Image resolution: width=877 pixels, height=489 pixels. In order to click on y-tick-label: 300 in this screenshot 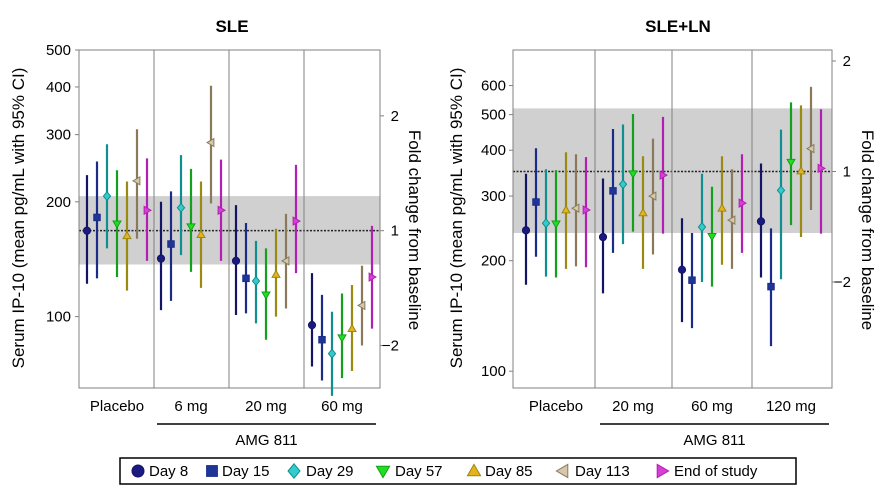, I will do `click(493, 196)`.